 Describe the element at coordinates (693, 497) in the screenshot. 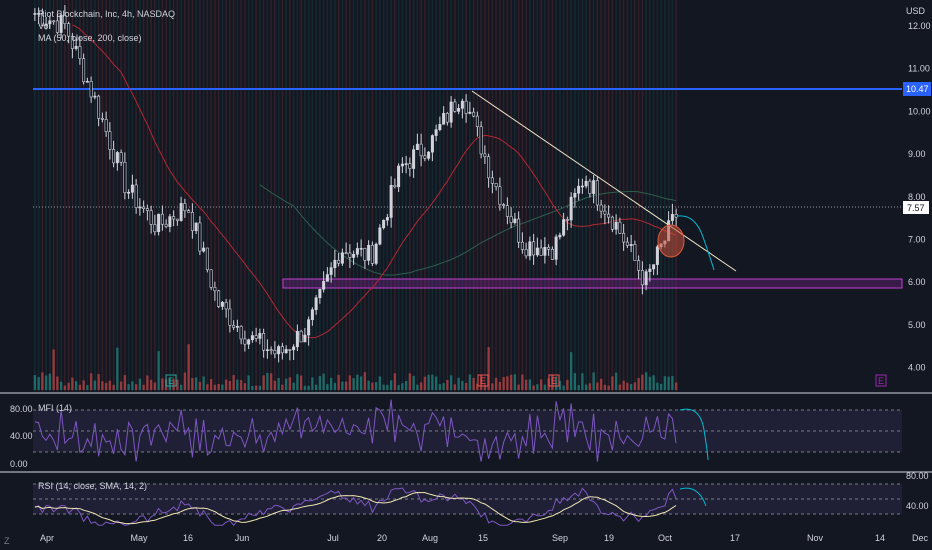

I see `rsi-projection` at that location.